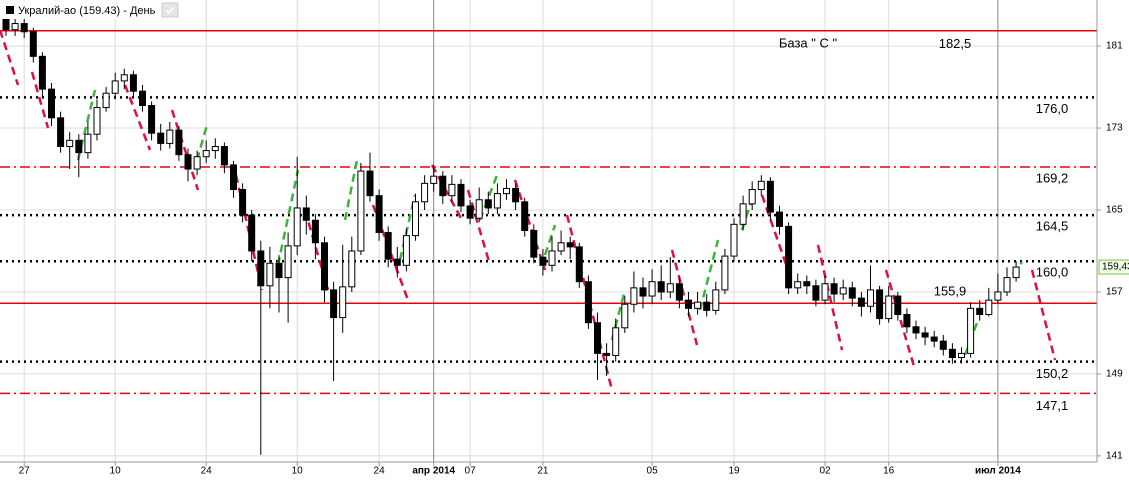 This screenshot has height=480, width=1129. I want to click on x-tick-label: 21, so click(543, 471).